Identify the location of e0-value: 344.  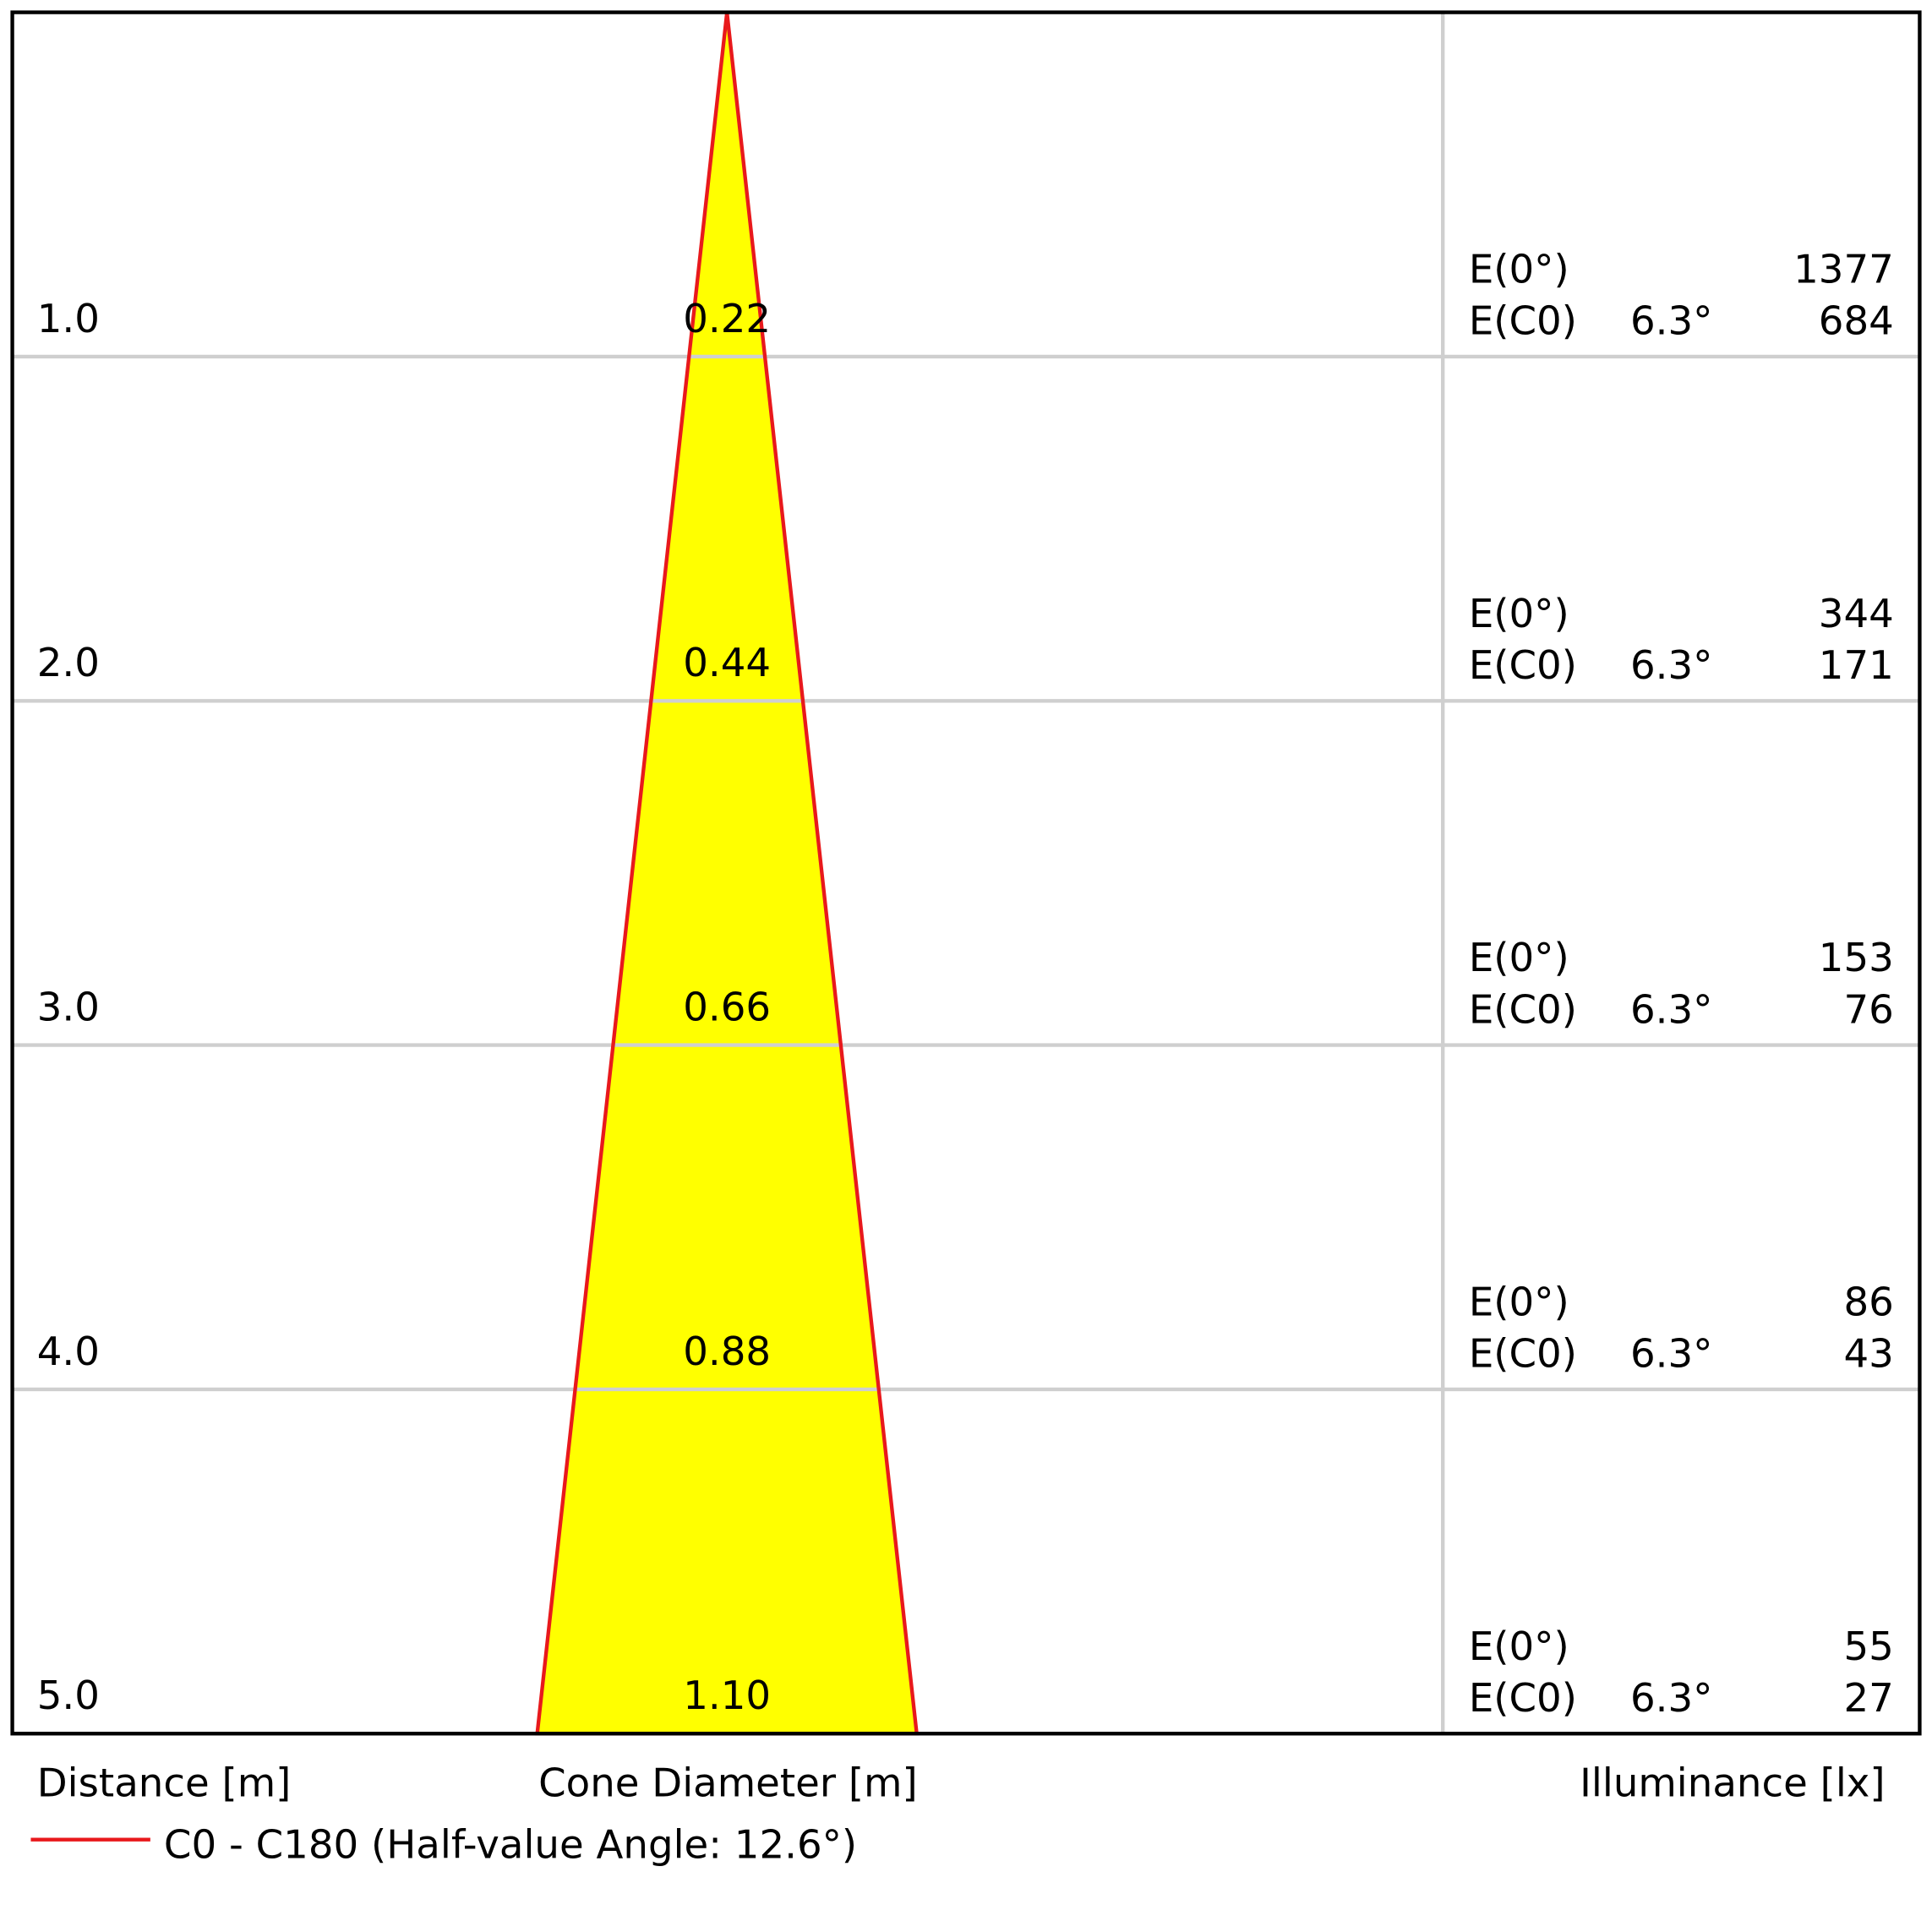
(1856, 614).